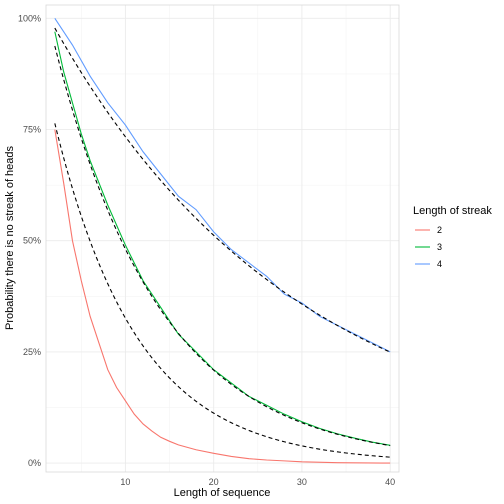 The image size is (504, 504). I want to click on y-tick-label: 100%, so click(29, 18).